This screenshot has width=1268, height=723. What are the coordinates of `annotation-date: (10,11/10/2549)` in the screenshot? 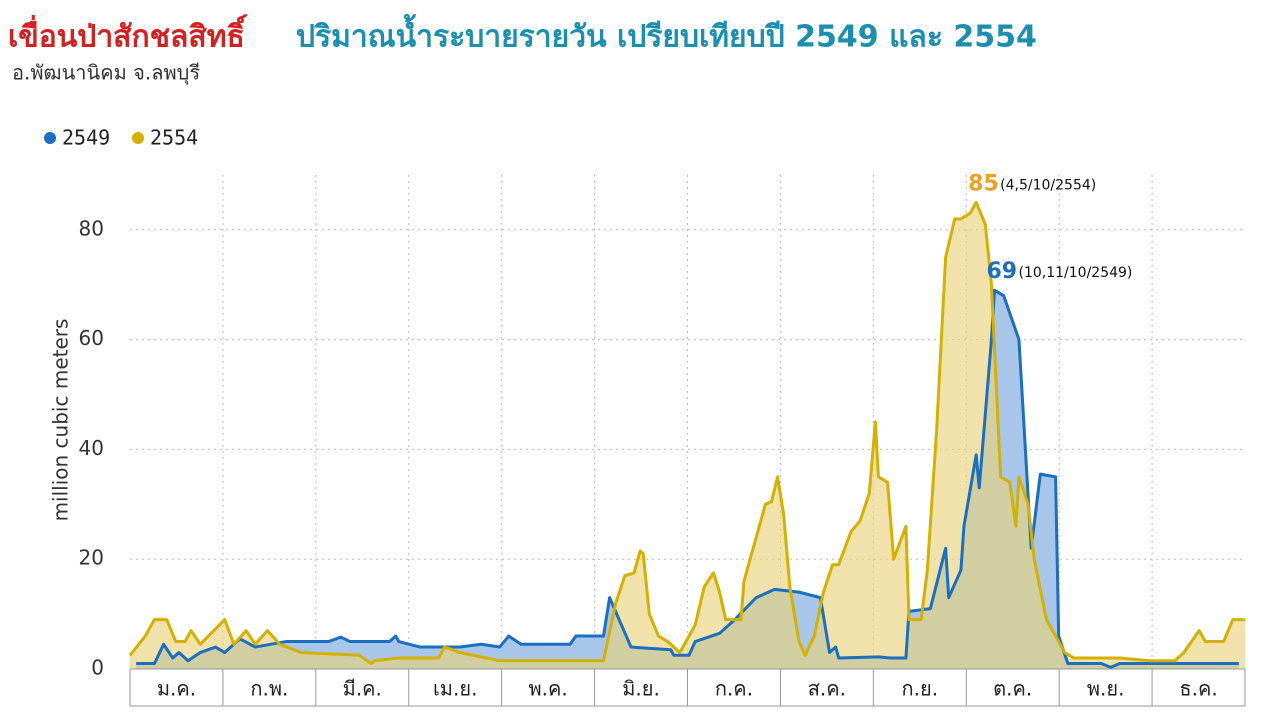 It's located at (1076, 273).